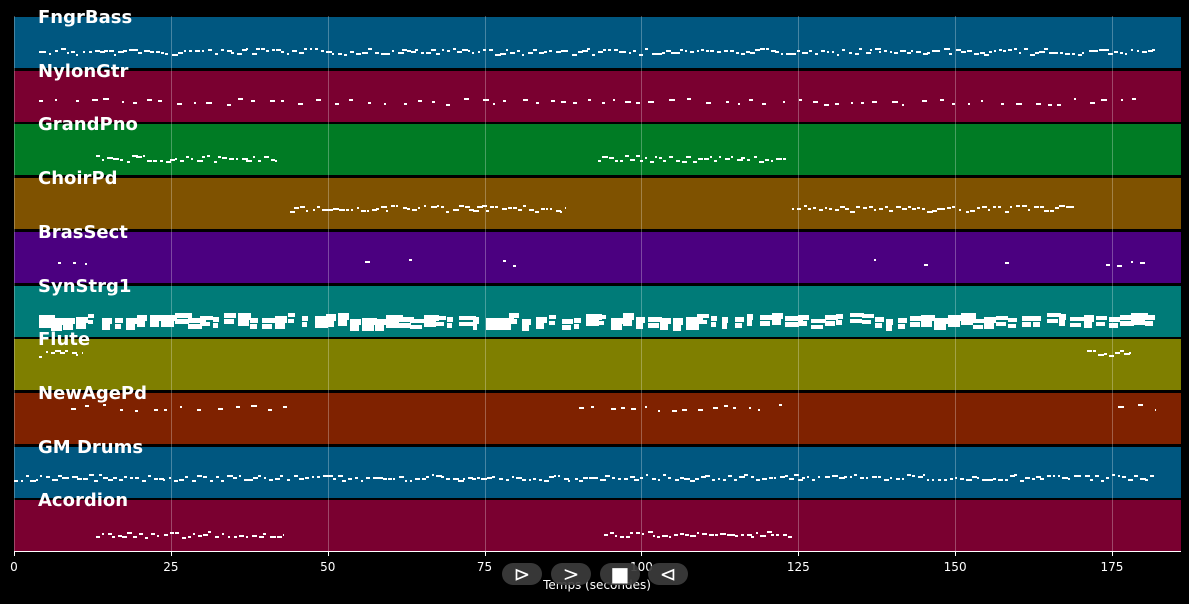 The width and height of the screenshot is (1189, 604). I want to click on play-button: ⊳, so click(522, 574).